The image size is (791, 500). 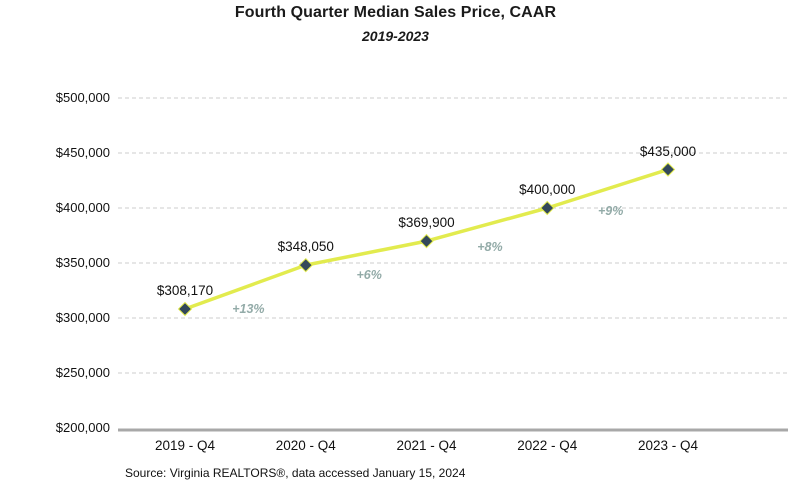 I want to click on data-point-label: $348,050, so click(x=305, y=247).